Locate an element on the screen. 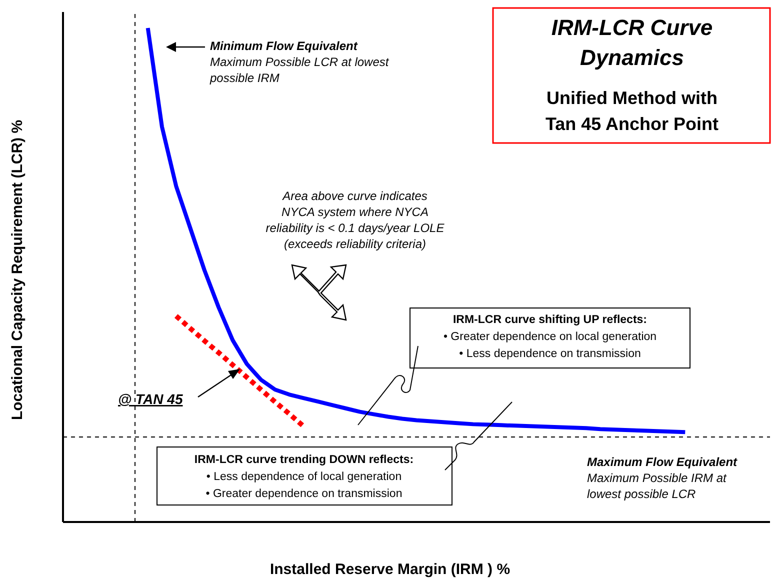 This screenshot has height=582, width=780. text: Unified Method with Tan 45 Anchor Point is located at coordinates (632, 111).